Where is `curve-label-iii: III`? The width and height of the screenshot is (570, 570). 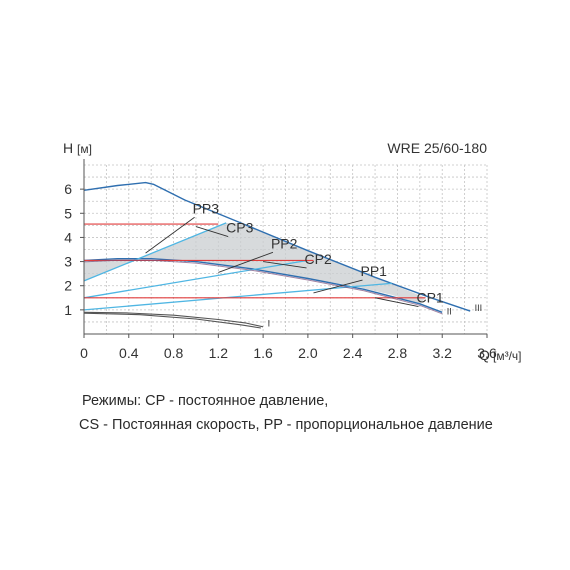 curve-label-iii: III is located at coordinates (479, 308).